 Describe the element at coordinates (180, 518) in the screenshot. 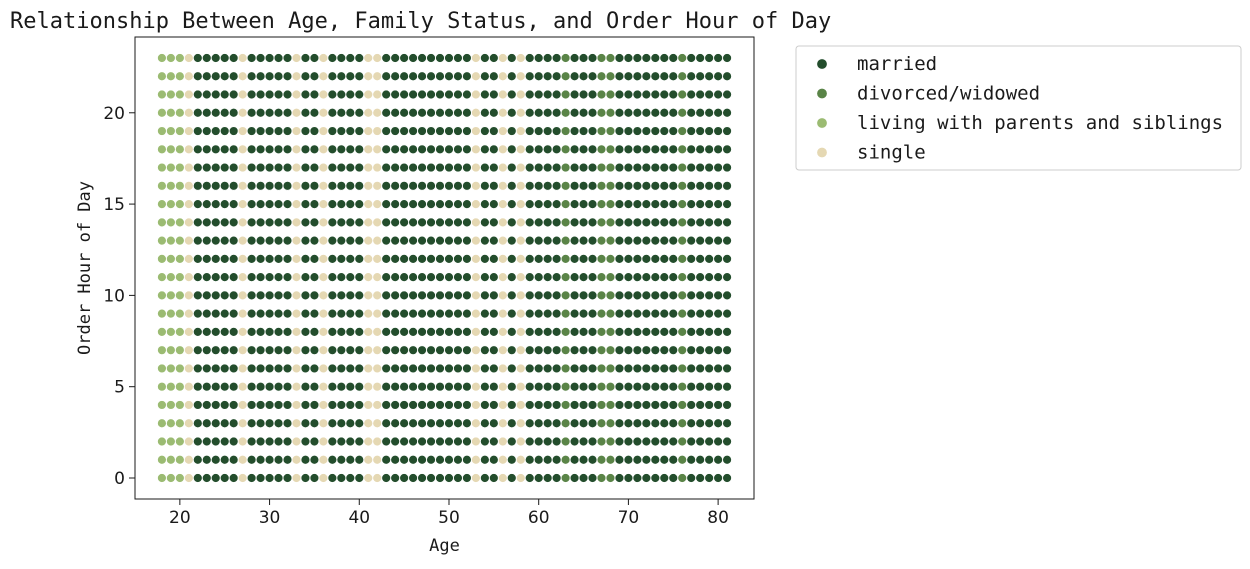

I see `x-tick-label: 20` at that location.